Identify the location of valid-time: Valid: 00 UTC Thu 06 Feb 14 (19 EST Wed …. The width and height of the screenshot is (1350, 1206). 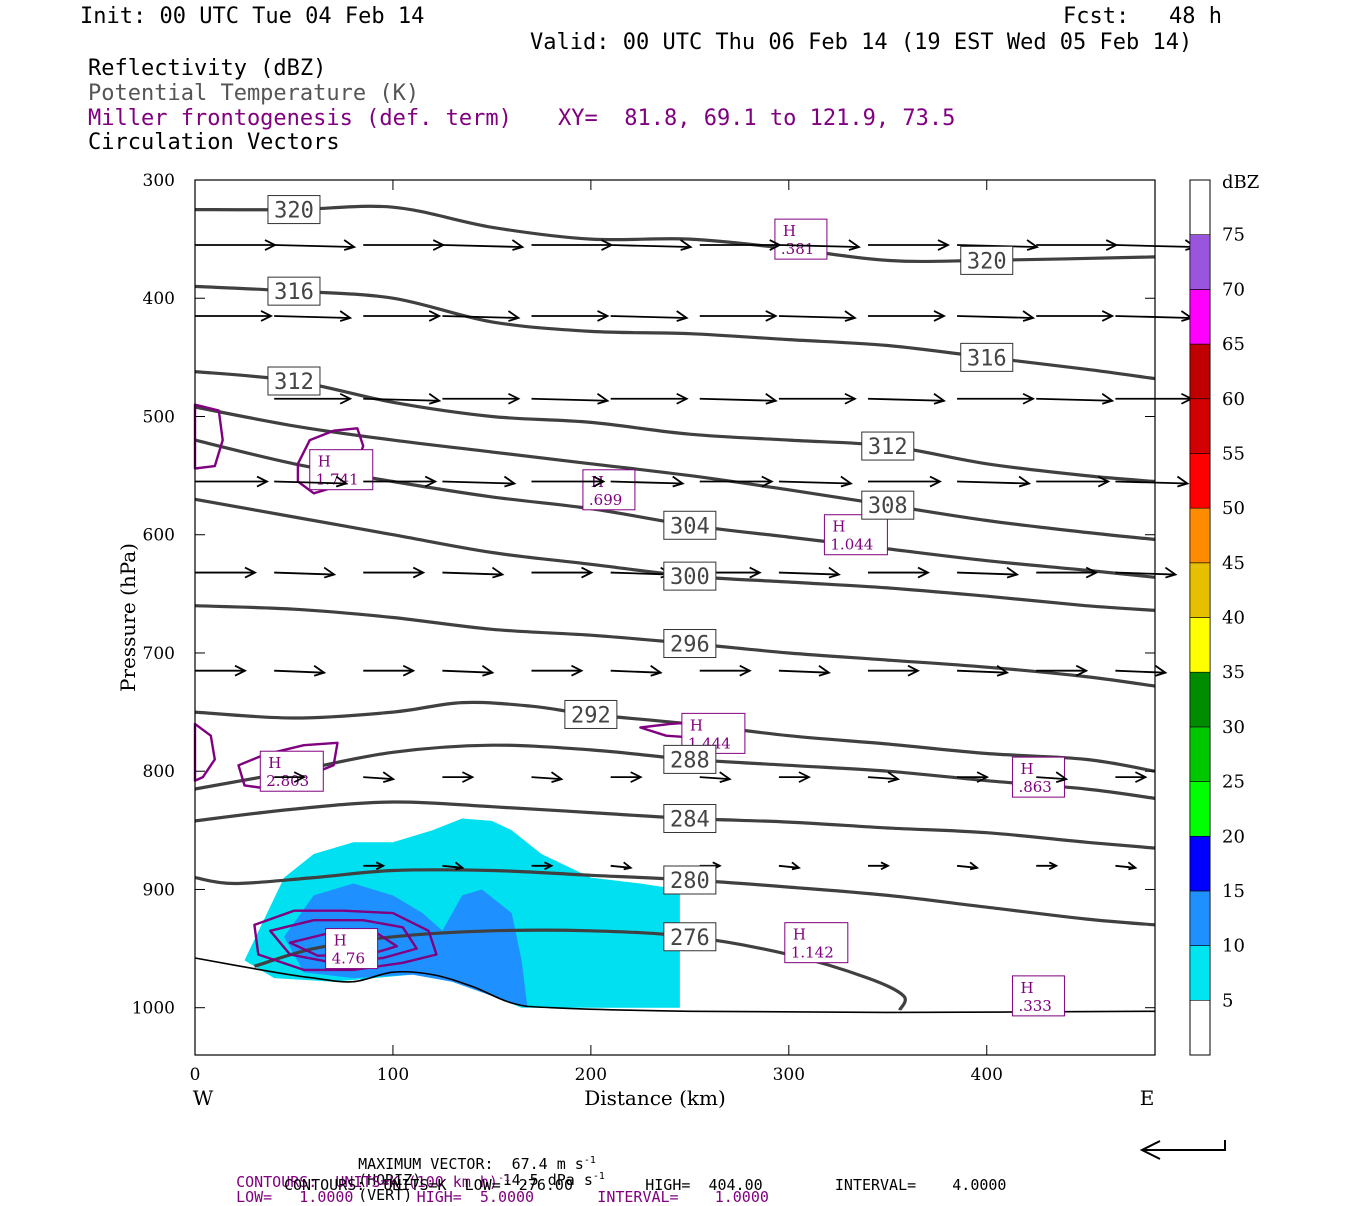
(861, 42).